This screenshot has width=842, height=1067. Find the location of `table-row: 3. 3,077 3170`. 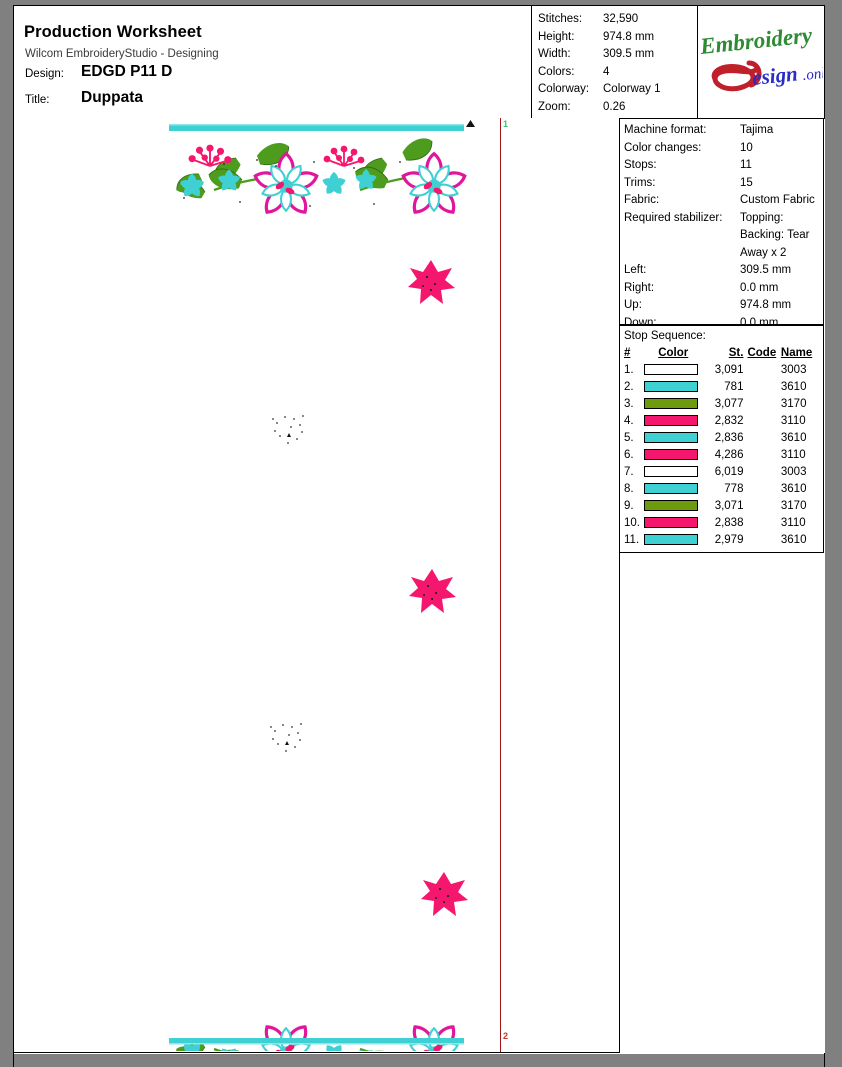

table-row: 3. 3,077 3170 is located at coordinates (722, 403).